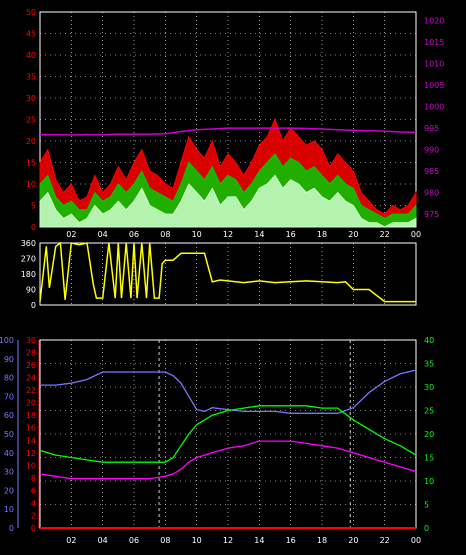 The height and width of the screenshot is (555, 466). What do you see at coordinates (429, 340) in the screenshot?
I see `temperature-tick-label: 40` at bounding box center [429, 340].